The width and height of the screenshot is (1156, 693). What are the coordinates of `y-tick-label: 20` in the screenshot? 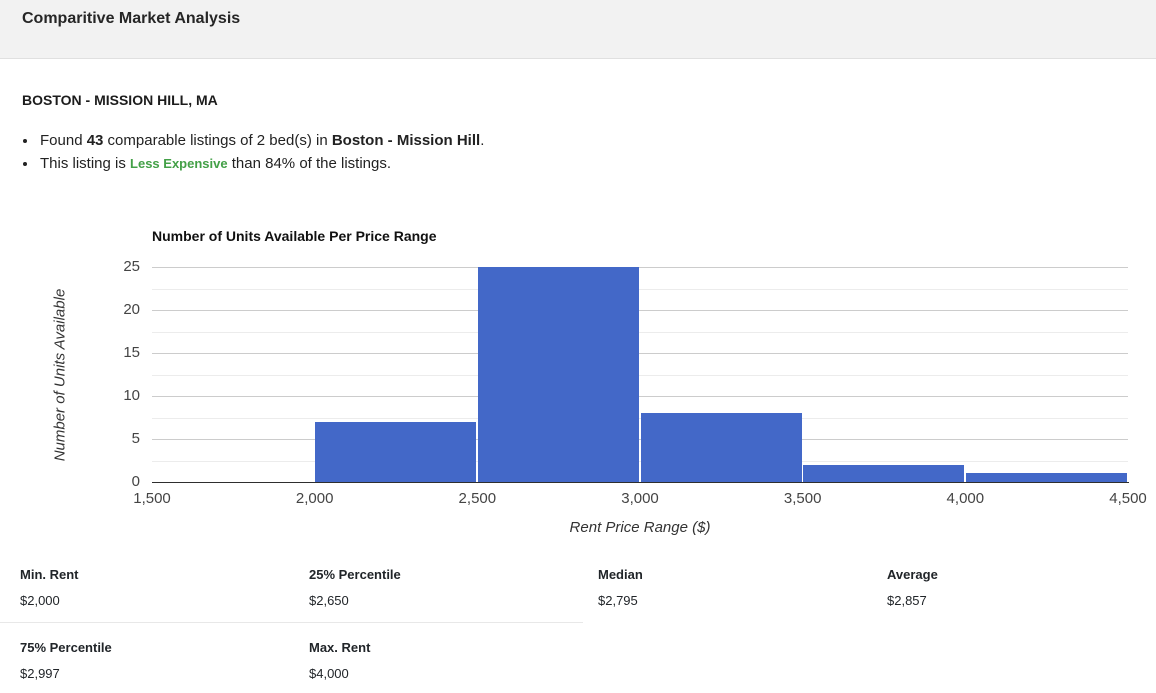 It's located at (131, 309).